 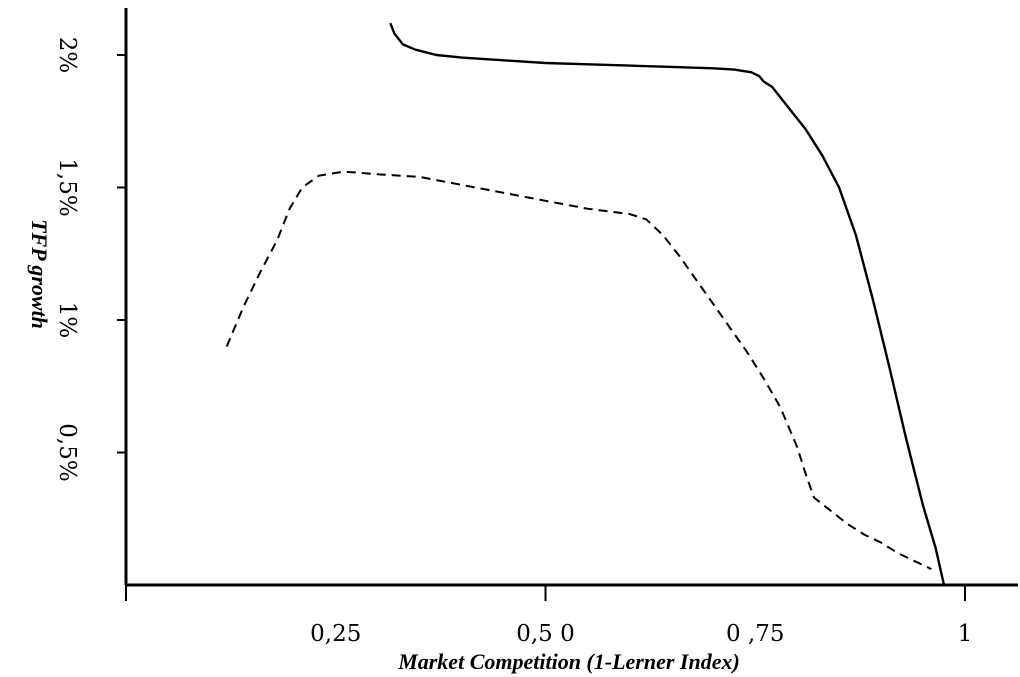 What do you see at coordinates (549, 616) in the screenshot?
I see `x-ticks: 0,25 0,5 0 0 ,75 1` at bounding box center [549, 616].